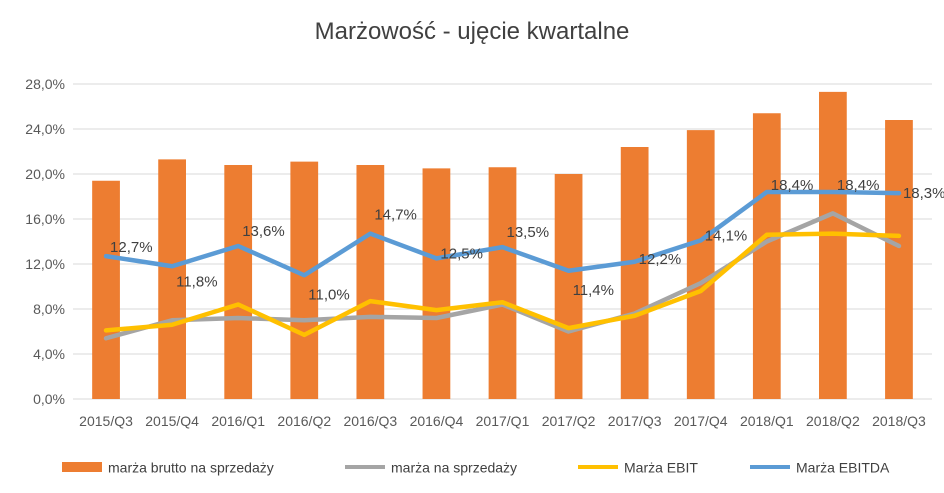 The width and height of the screenshot is (944, 493). Describe the element at coordinates (196, 281) in the screenshot. I see `data-label: 11,8%` at that location.